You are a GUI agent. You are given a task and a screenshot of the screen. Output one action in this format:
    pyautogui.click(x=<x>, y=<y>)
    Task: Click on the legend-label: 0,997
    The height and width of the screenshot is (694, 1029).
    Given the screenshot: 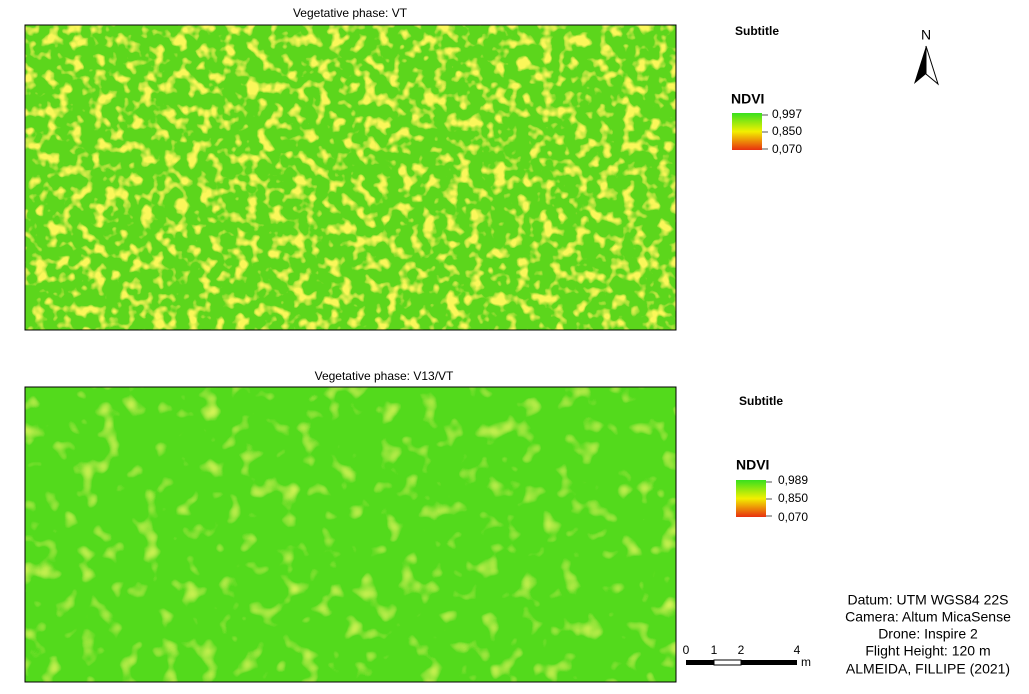 What is the action you would take?
    pyautogui.click(x=787, y=114)
    